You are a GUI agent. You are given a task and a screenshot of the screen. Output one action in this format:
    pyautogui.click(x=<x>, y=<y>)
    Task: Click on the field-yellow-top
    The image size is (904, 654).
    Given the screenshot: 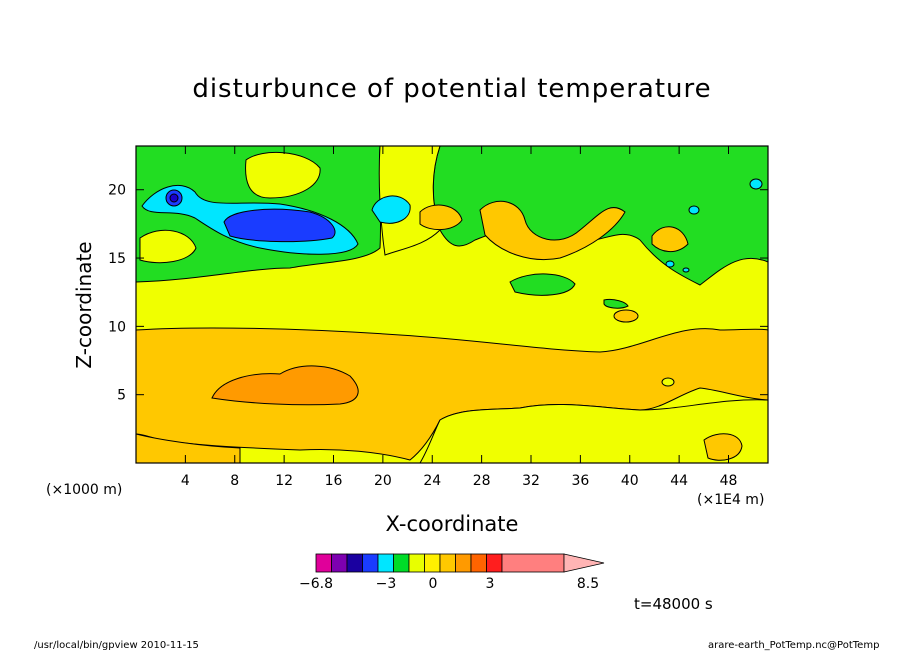 What is the action you would take?
    pyautogui.click(x=283, y=175)
    